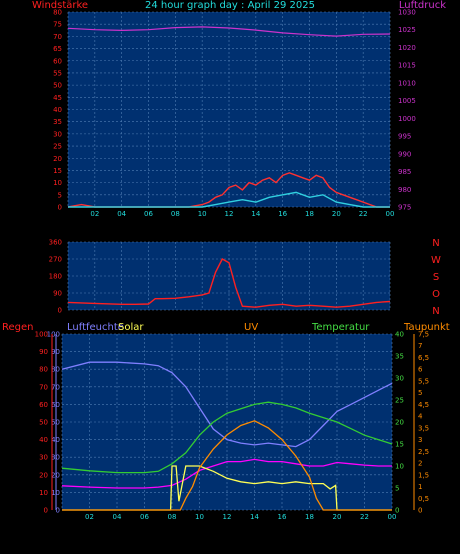 Image resolution: width=460 pixels, height=554 pixels. What do you see at coordinates (57, 73) in the screenshot?
I see `wind-y-tick: 55` at bounding box center [57, 73].